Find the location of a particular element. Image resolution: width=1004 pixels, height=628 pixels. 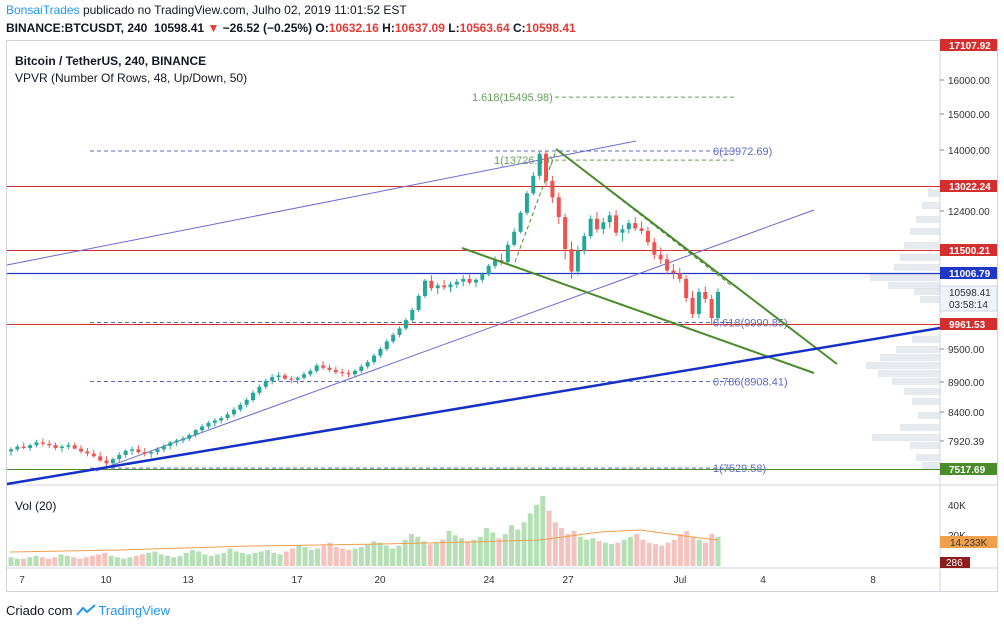

vpvr-indicator-label: VPVR (Number Of Rows, 48, Up/Down, 50) is located at coordinates (131, 78).